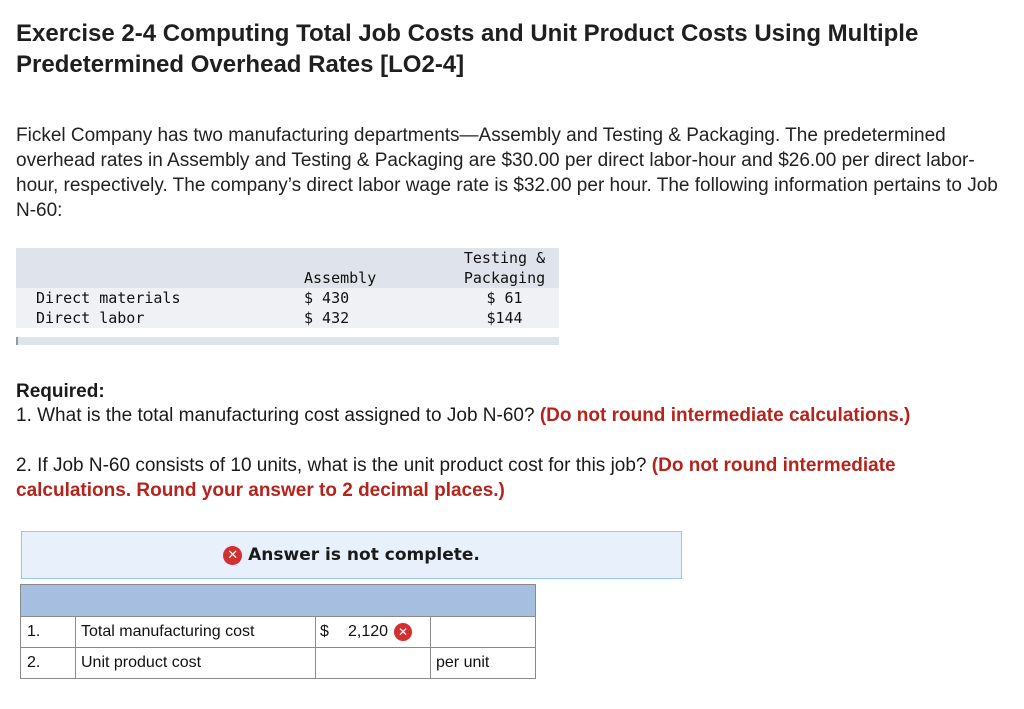  I want to click on x-circle-icon: ✕, so click(233, 555).